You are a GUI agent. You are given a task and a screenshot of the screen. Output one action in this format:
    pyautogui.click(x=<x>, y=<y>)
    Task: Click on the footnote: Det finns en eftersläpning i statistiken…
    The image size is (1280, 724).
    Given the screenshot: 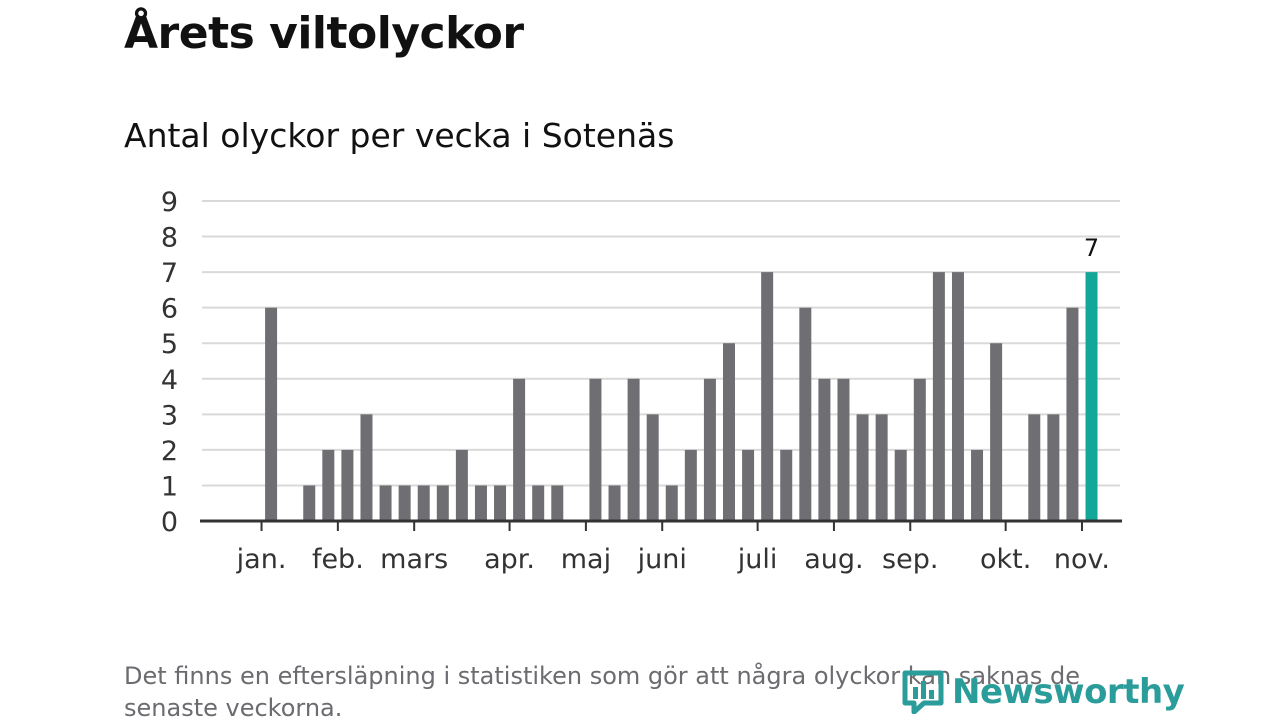 What is the action you would take?
    pyautogui.click(x=602, y=692)
    